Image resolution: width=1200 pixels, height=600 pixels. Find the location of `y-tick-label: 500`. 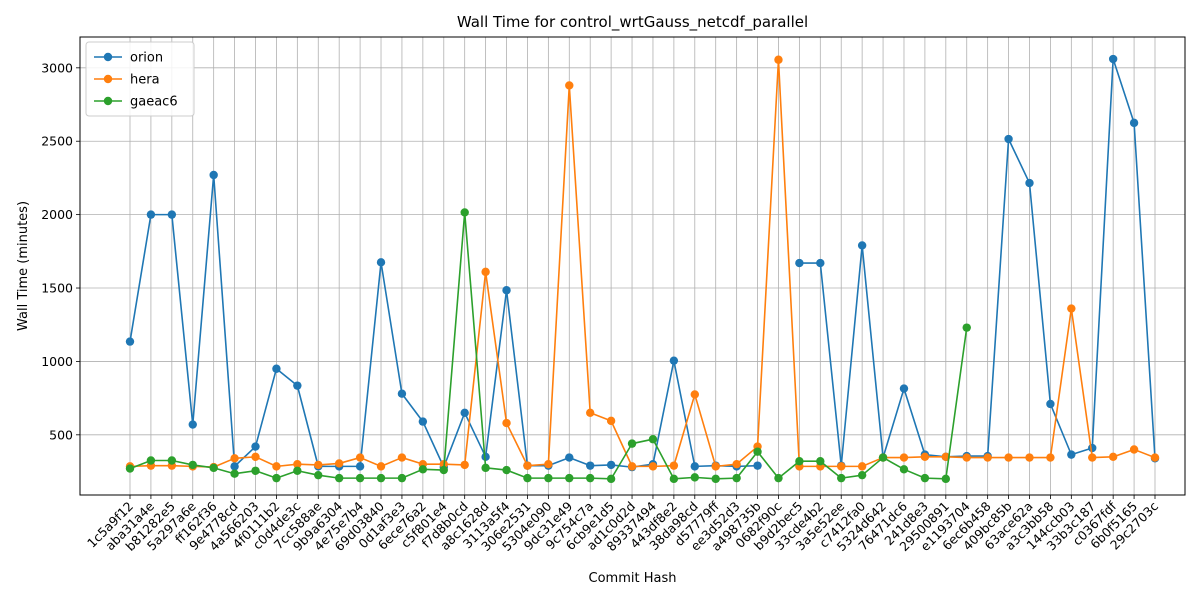

y-tick-label: 500 is located at coordinates (61, 434).